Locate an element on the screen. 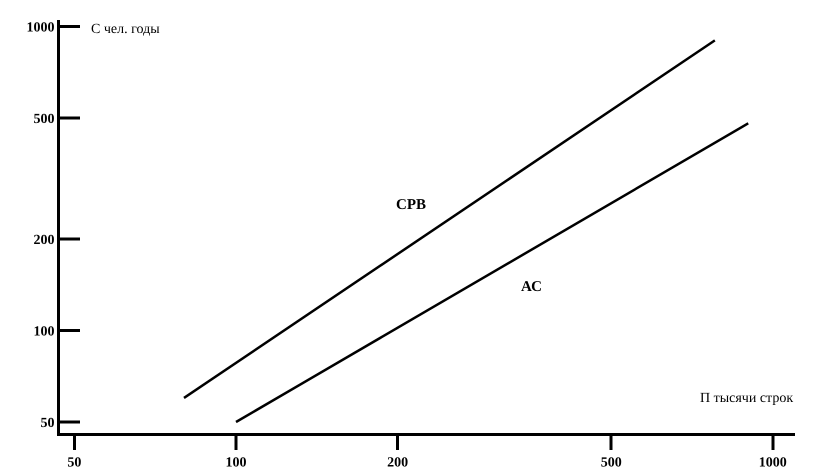 This screenshot has width=835, height=473. y-axis-title: C чел. годы is located at coordinates (125, 29).